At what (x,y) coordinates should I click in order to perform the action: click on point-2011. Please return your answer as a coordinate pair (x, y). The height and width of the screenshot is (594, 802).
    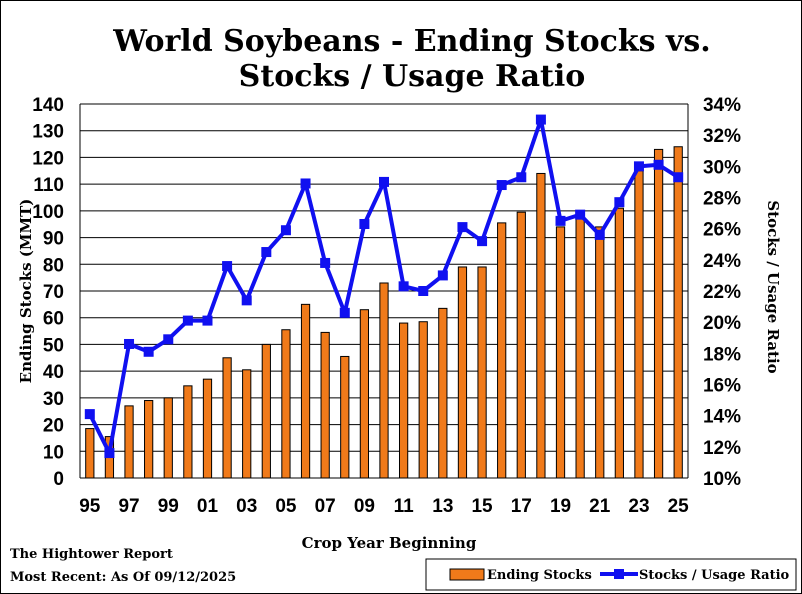
    Looking at the image, I should click on (403, 286).